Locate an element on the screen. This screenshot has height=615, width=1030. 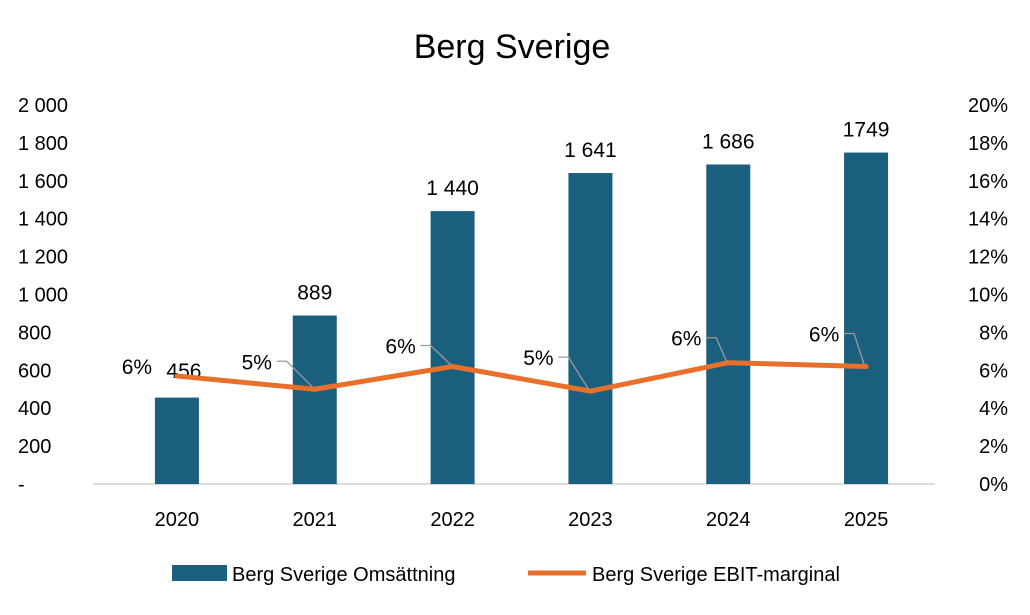
x-axis-ticks: 2020 2021 2022 2023 2024 2025 is located at coordinates (522, 520).